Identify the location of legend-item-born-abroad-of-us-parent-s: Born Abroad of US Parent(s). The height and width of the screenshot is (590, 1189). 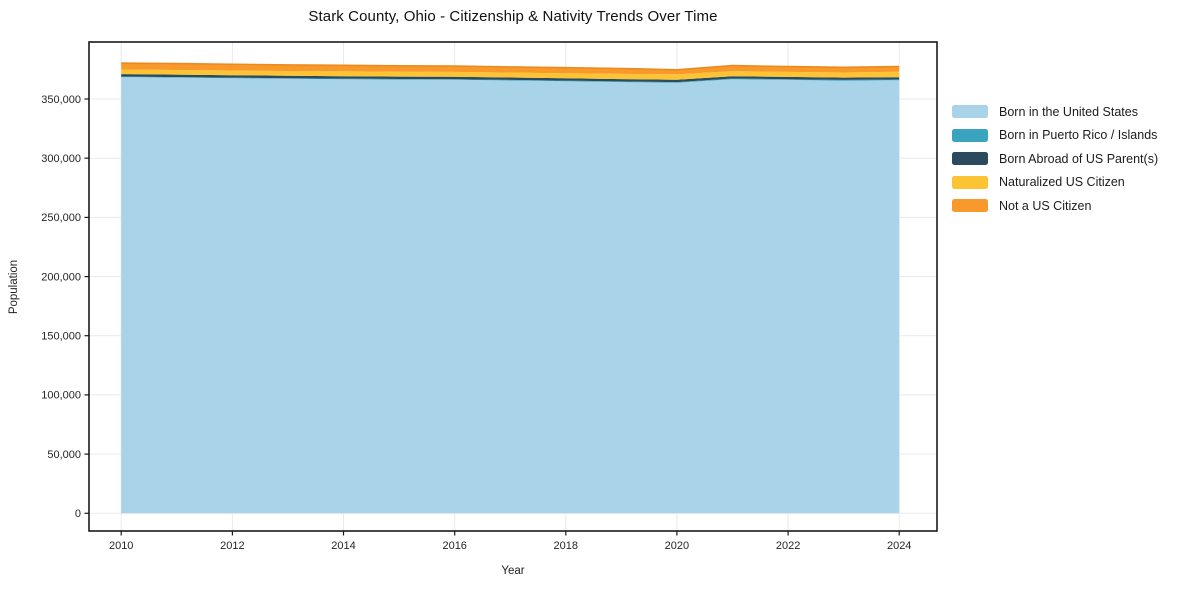
(1055, 159).